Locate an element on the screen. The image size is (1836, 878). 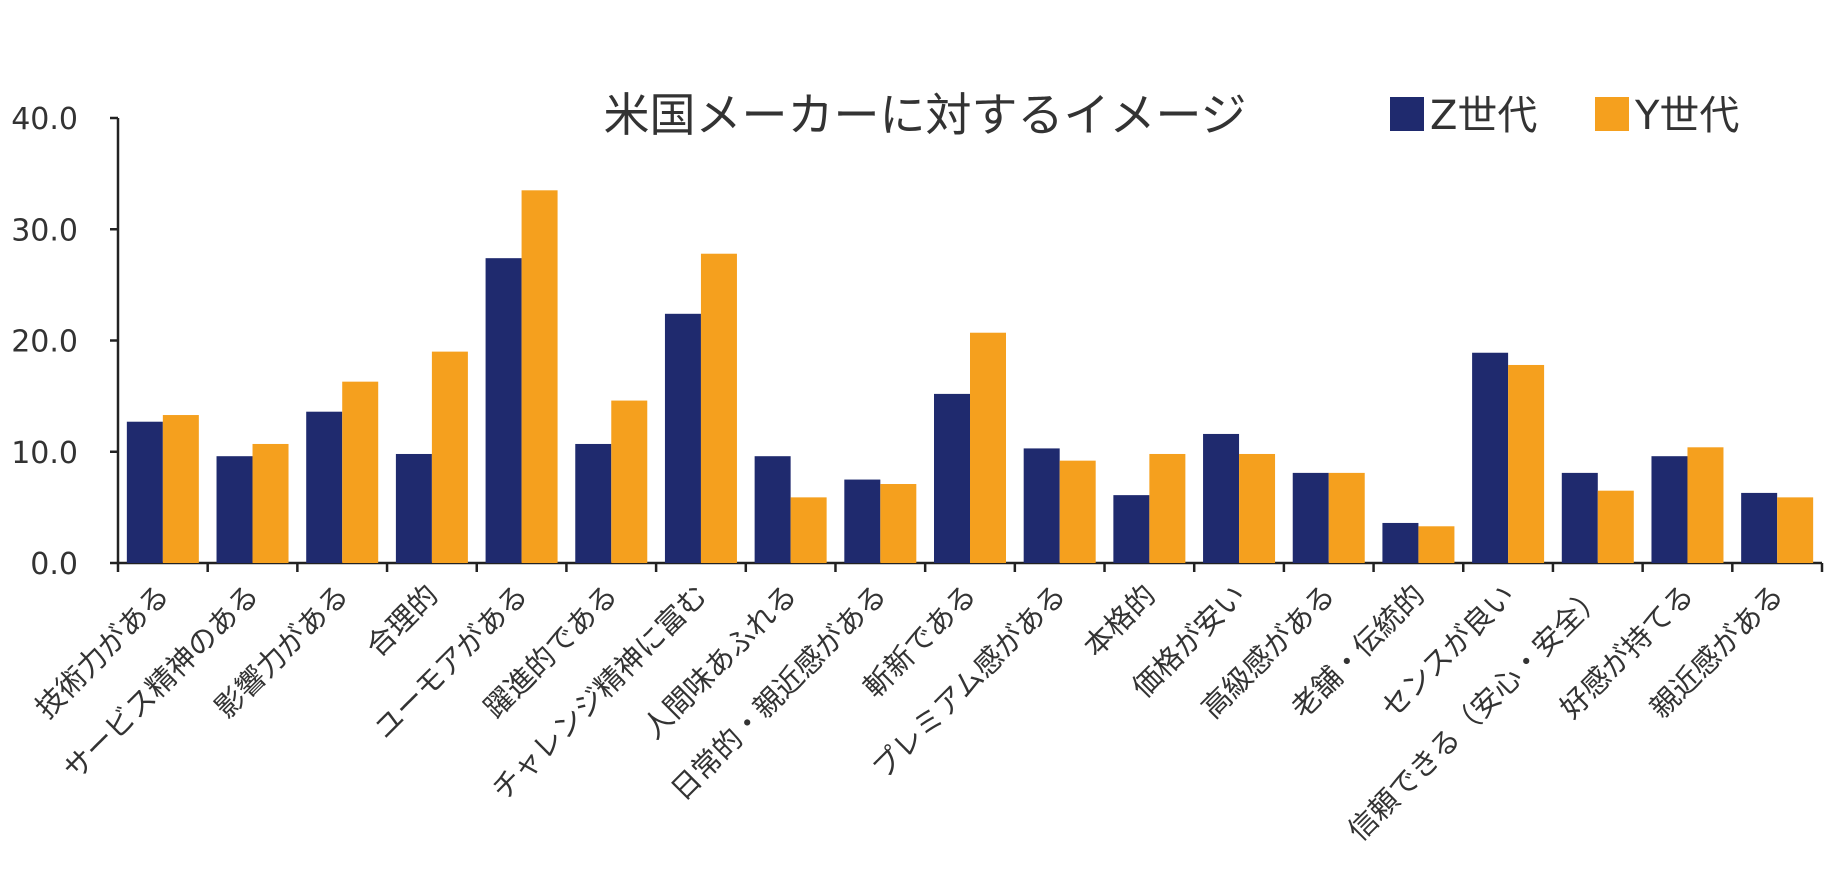
legend-label: Z世代 is located at coordinates (1483, 116).